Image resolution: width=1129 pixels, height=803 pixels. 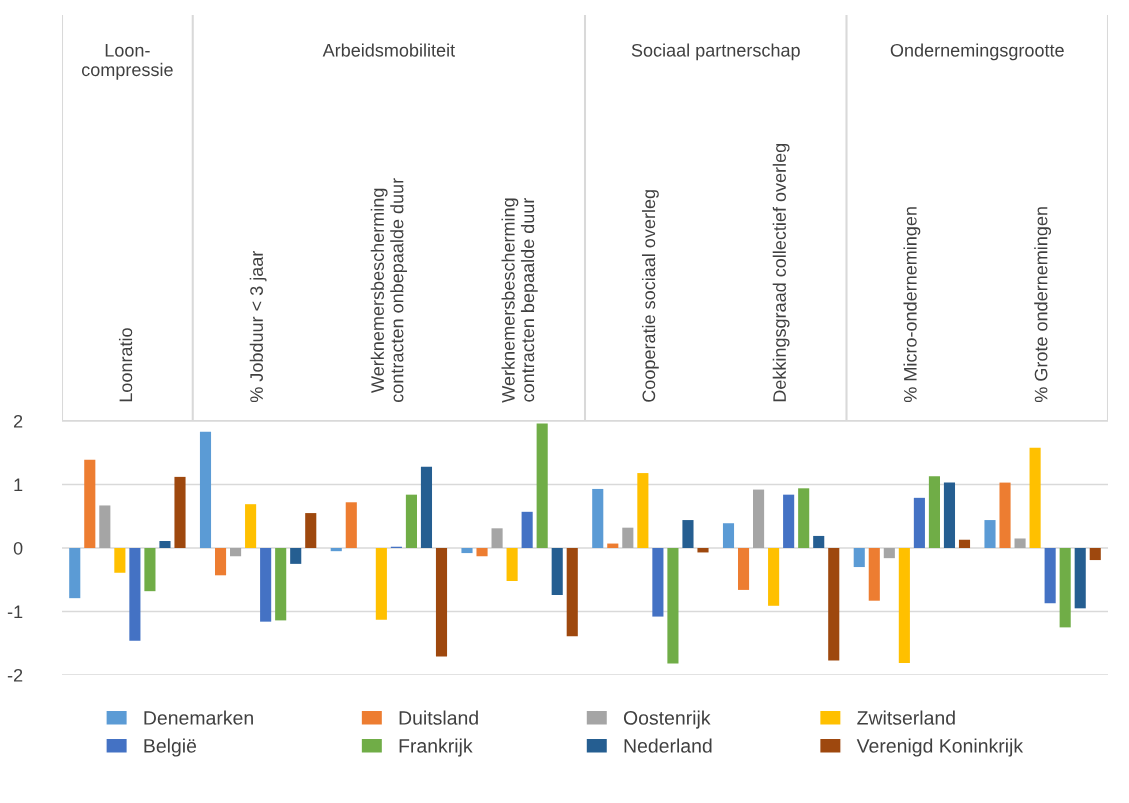 What do you see at coordinates (912, 305) in the screenshot?
I see `x-tick-label: % Micro-ondernemingen` at bounding box center [912, 305].